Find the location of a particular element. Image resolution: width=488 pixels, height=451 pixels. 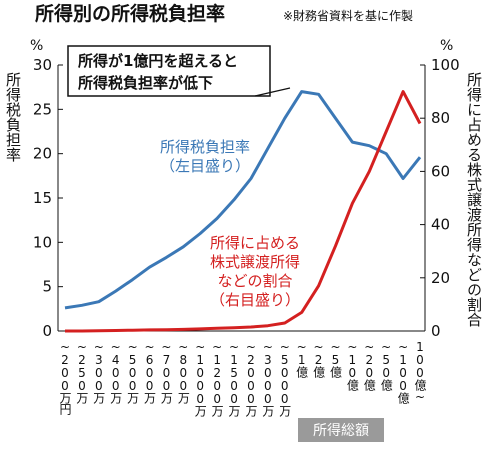

y2-tick-label: 40 is located at coordinates (440, 225).